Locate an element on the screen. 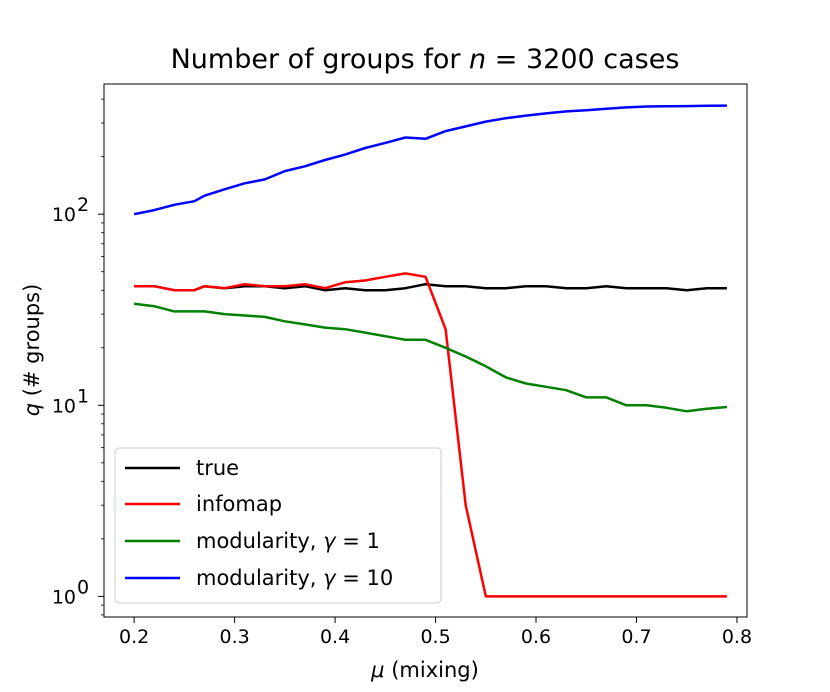 The width and height of the screenshot is (830, 692). x-tick-label: 0.7 is located at coordinates (636, 637).